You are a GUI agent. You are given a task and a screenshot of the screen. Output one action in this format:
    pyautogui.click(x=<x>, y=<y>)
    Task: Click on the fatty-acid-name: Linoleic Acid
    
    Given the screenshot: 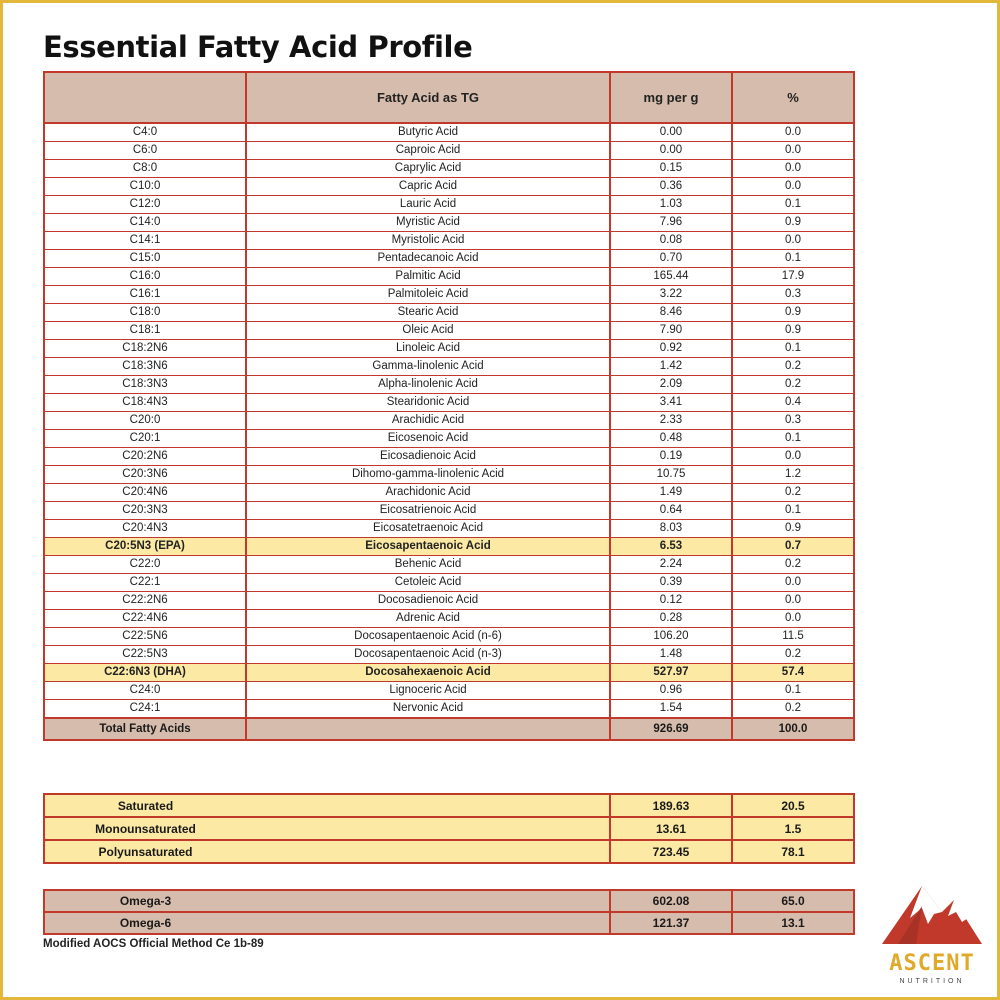 What is the action you would take?
    pyautogui.click(x=428, y=348)
    